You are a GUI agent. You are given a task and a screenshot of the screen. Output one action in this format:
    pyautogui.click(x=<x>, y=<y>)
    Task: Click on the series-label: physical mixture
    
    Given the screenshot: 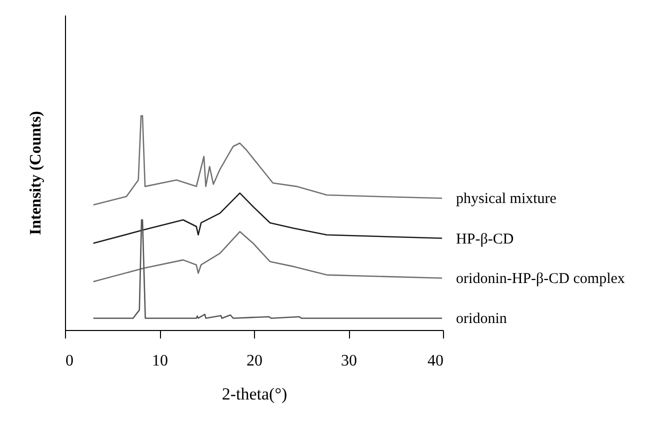 What is the action you would take?
    pyautogui.click(x=506, y=199)
    